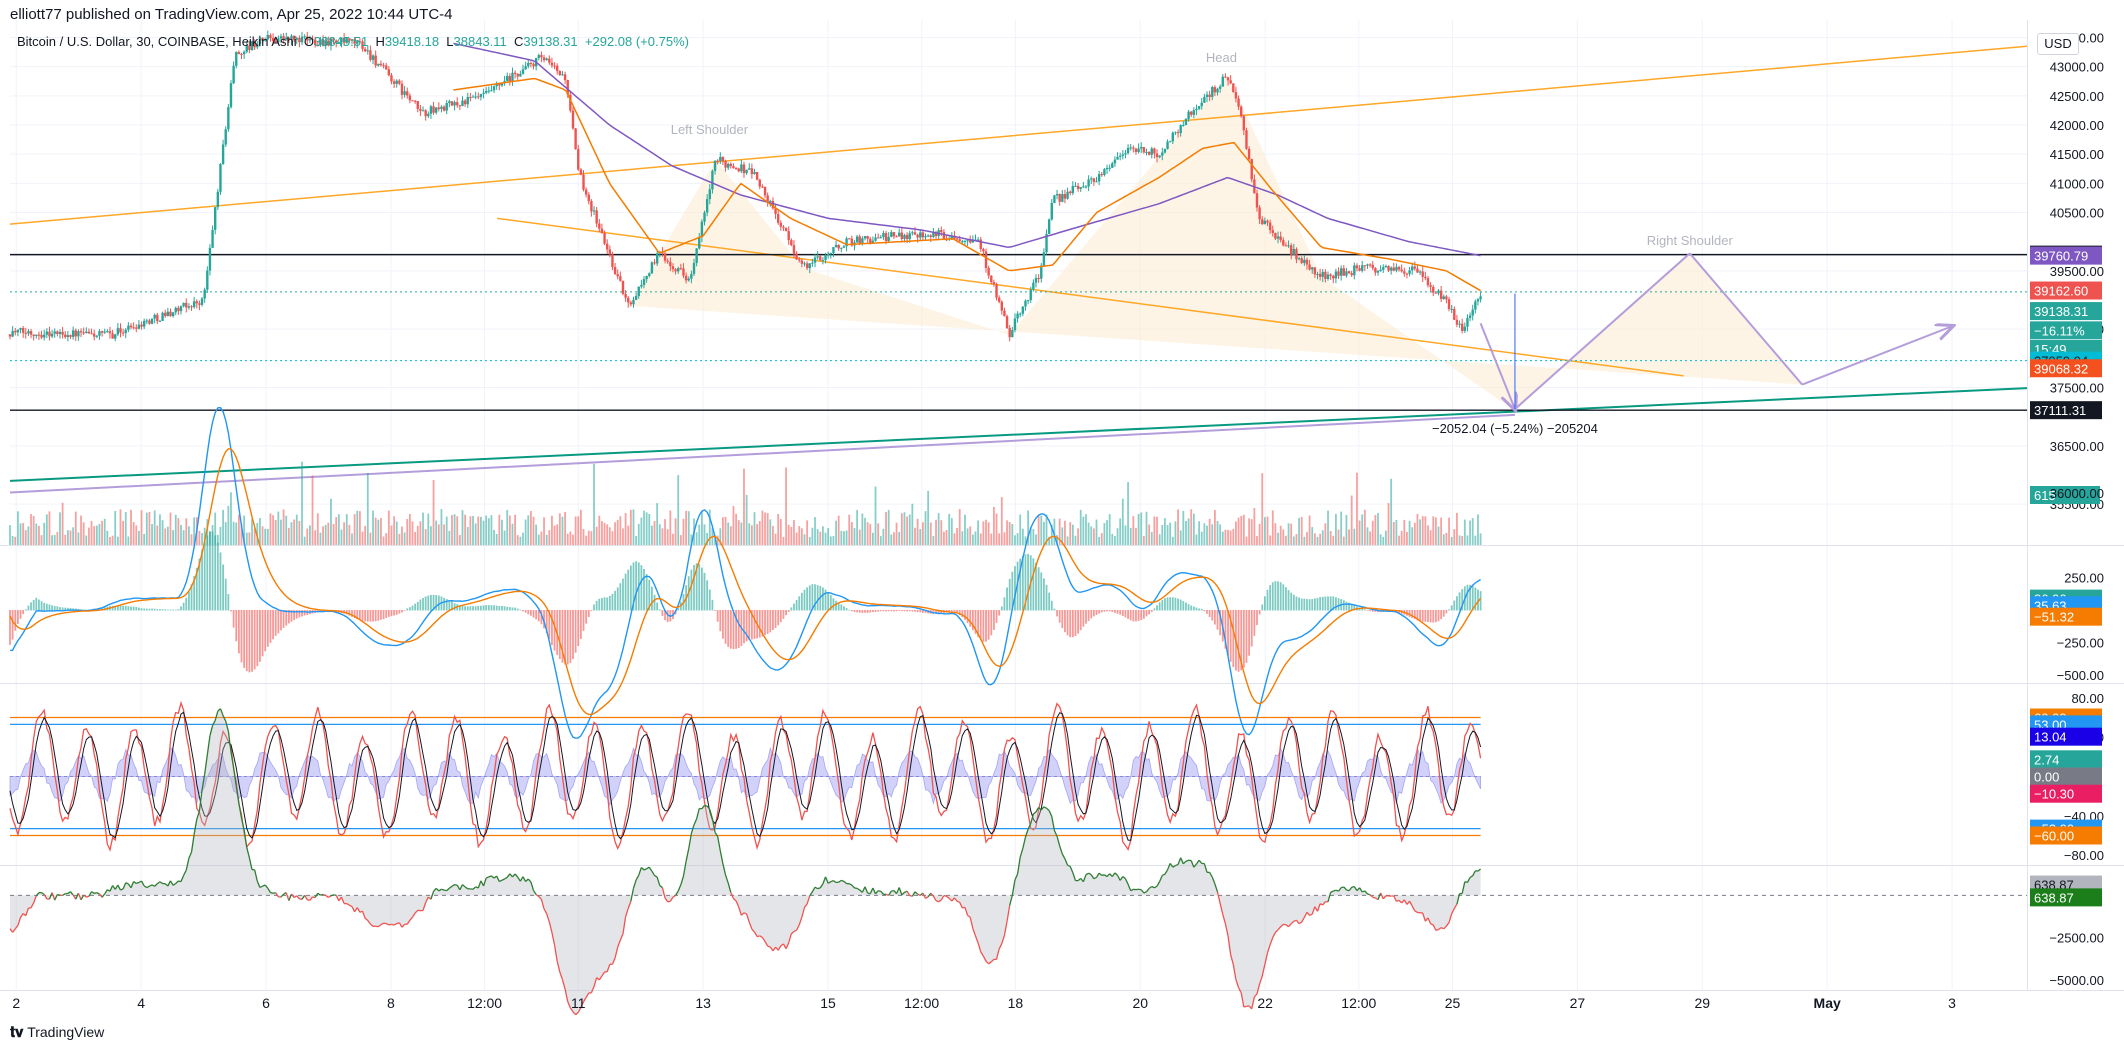 The width and height of the screenshot is (2124, 1050). I want to click on pattern-label: Right Shoulder, so click(1690, 240).